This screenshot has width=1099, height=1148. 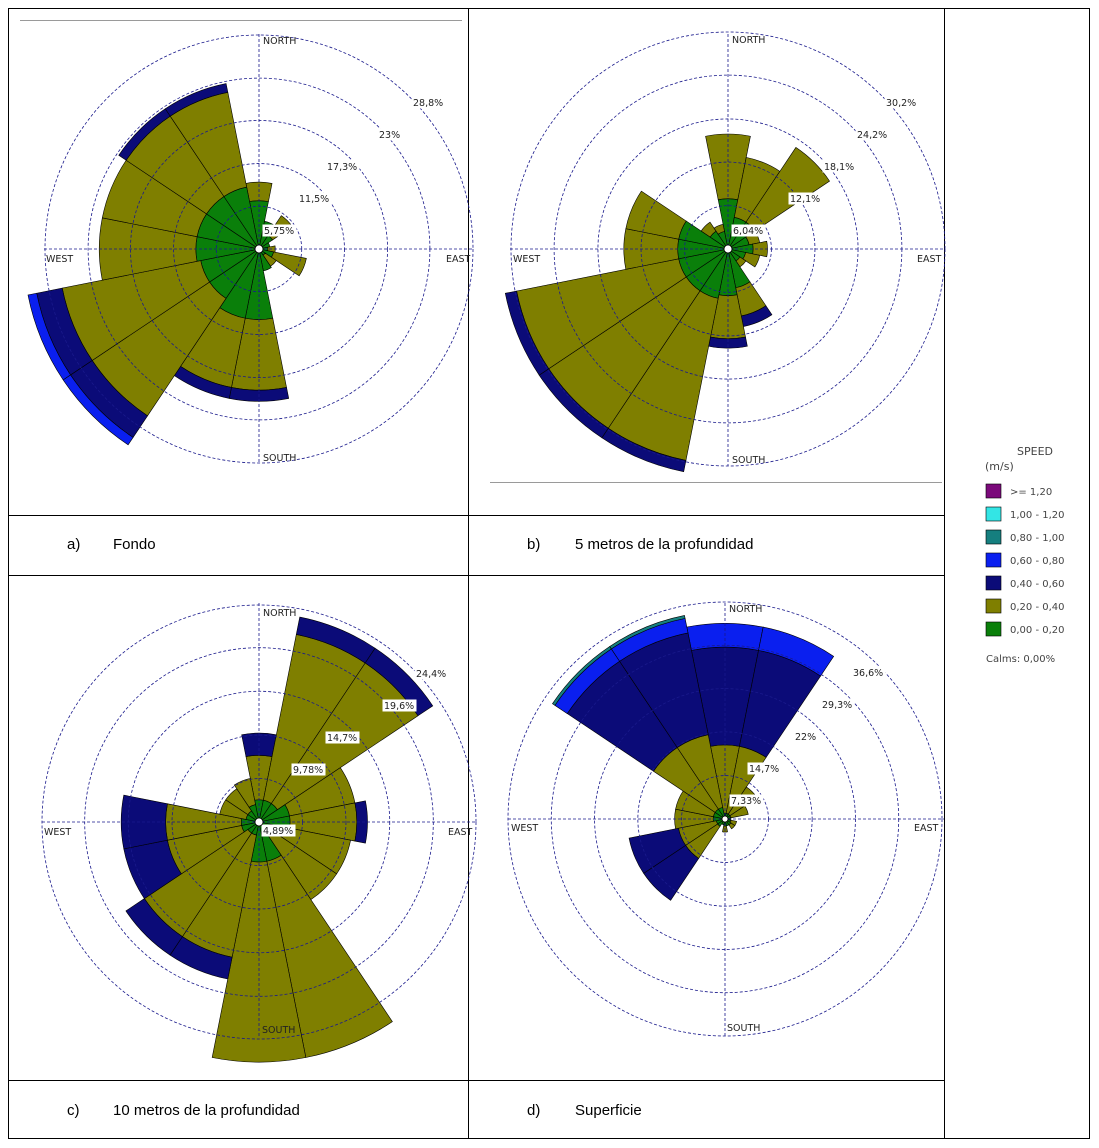 I want to click on ring-label-text: 24,4%, so click(x=431, y=674).